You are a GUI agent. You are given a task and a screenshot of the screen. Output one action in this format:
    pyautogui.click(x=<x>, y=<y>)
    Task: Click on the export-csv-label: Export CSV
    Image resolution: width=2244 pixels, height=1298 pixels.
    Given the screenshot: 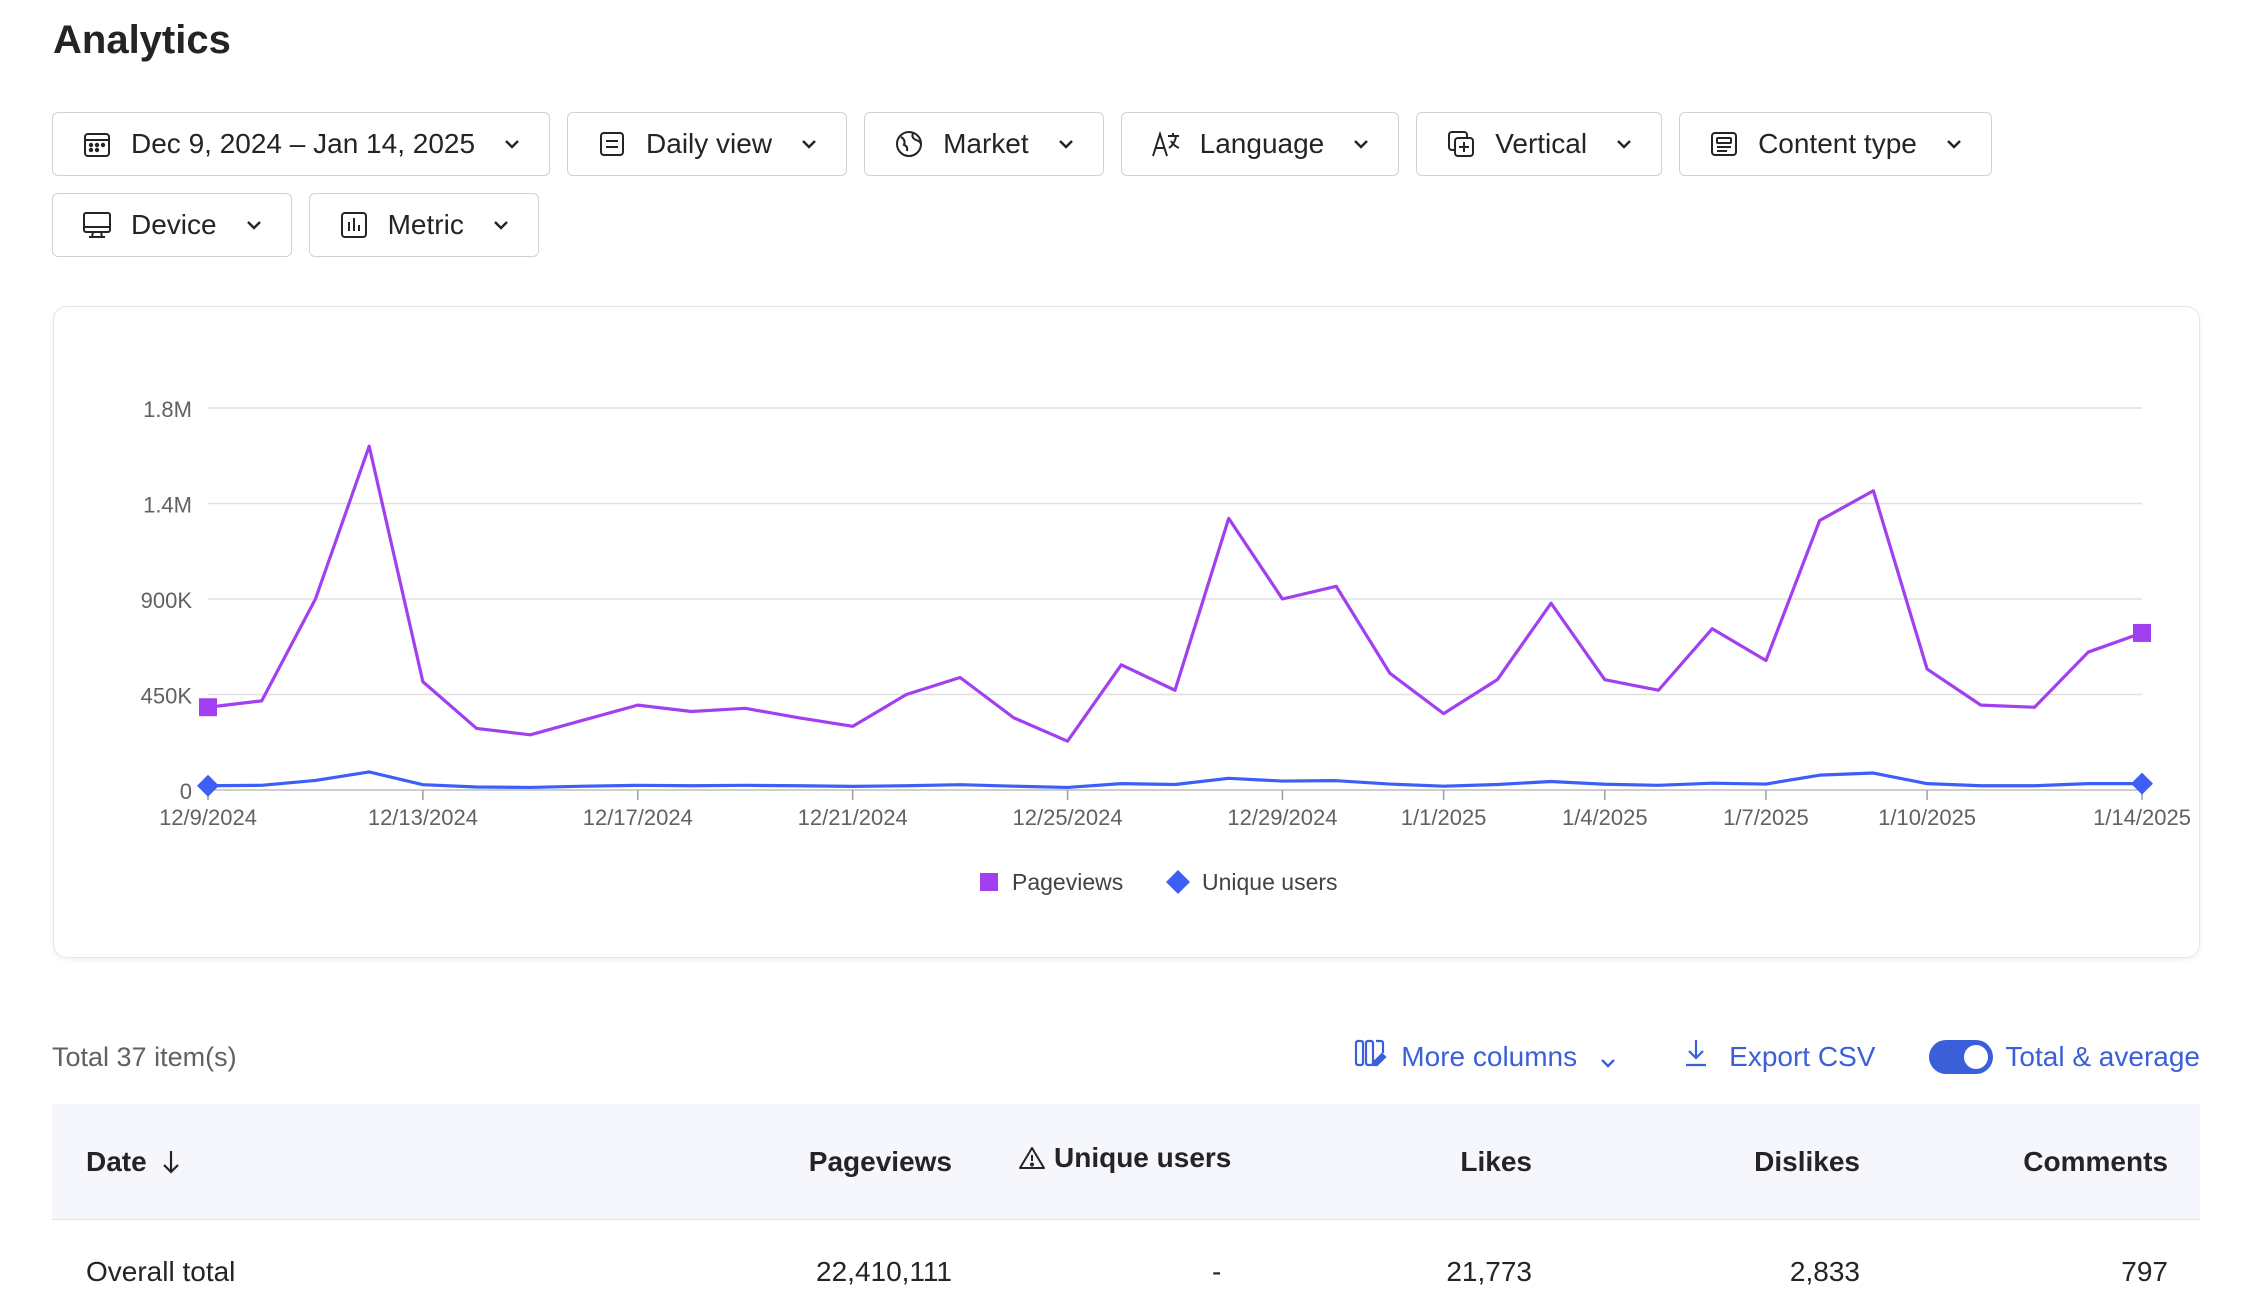 What is the action you would take?
    pyautogui.click(x=1802, y=1056)
    